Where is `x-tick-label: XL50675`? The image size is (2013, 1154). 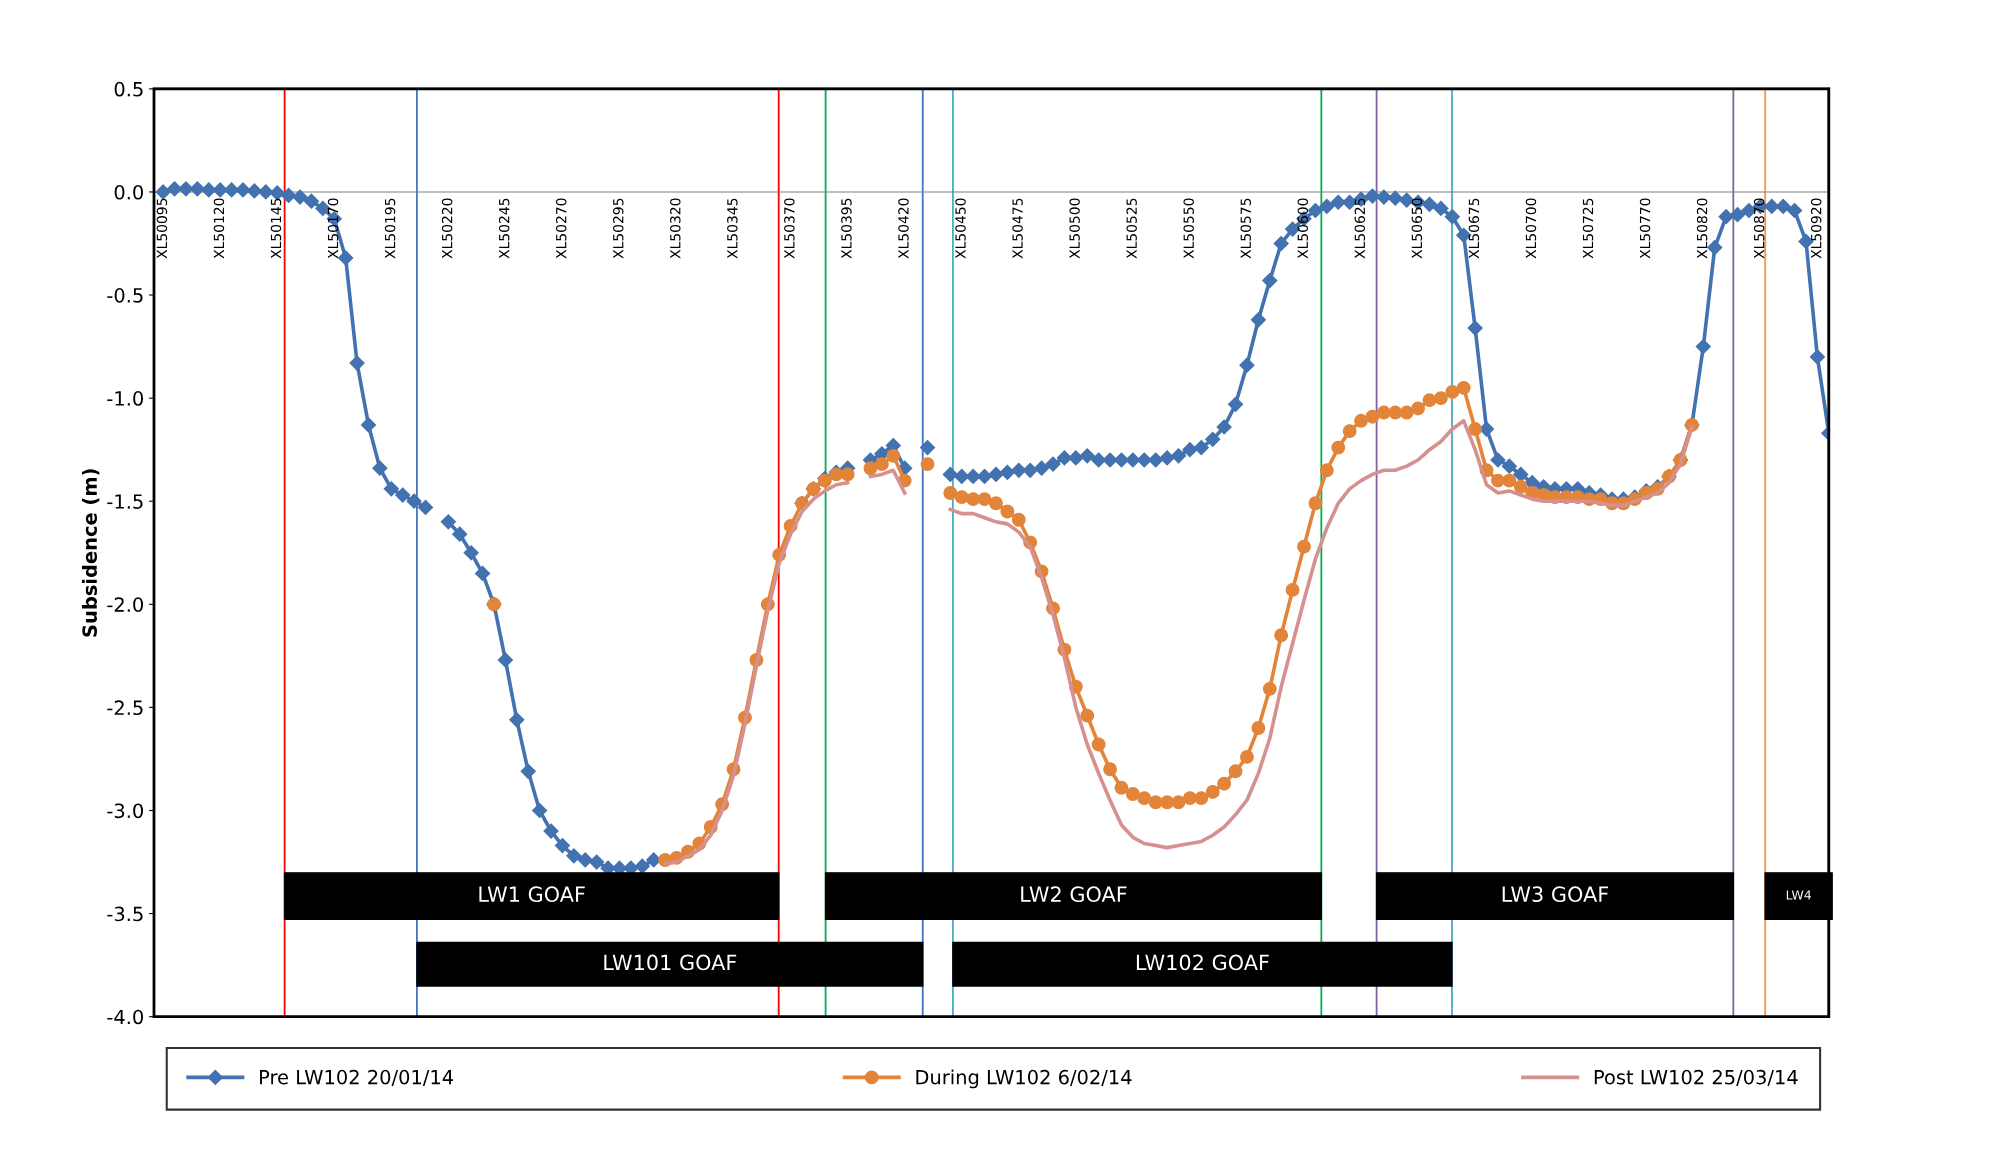 x-tick-label: XL50675 is located at coordinates (1474, 228).